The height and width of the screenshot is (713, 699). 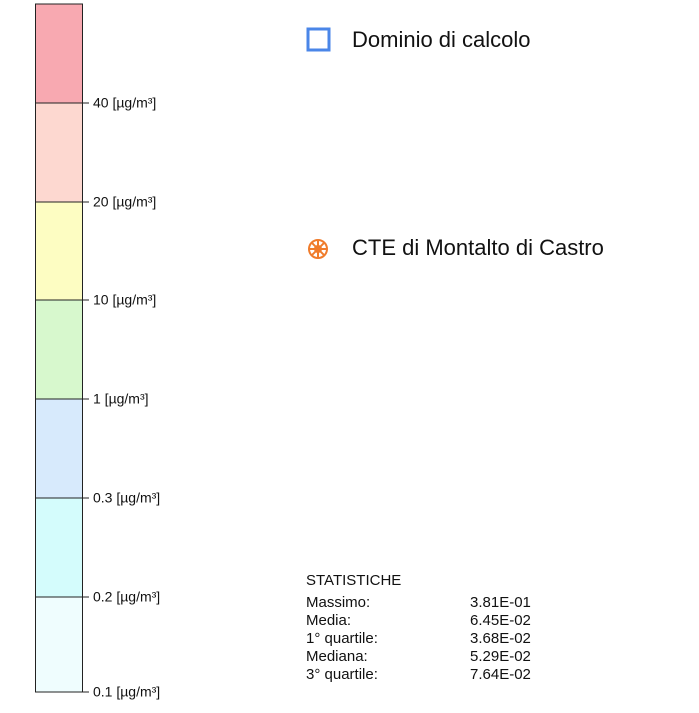 What do you see at coordinates (124, 103) in the screenshot?
I see `scale-label: 40 [µg/m³]` at bounding box center [124, 103].